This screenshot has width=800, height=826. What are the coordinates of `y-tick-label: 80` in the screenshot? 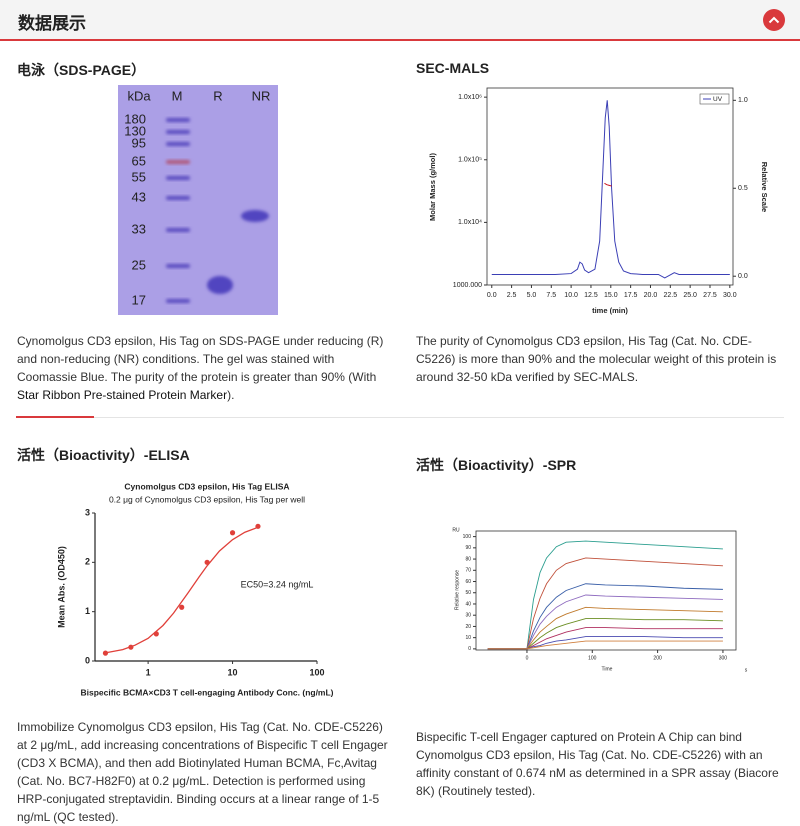 It's located at (468, 559).